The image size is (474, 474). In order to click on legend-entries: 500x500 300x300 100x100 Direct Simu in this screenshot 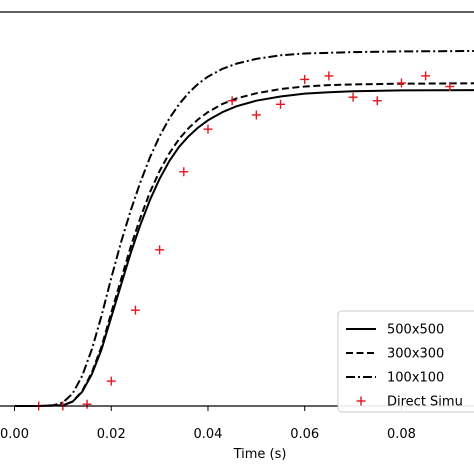, I will do `click(404, 366)`.